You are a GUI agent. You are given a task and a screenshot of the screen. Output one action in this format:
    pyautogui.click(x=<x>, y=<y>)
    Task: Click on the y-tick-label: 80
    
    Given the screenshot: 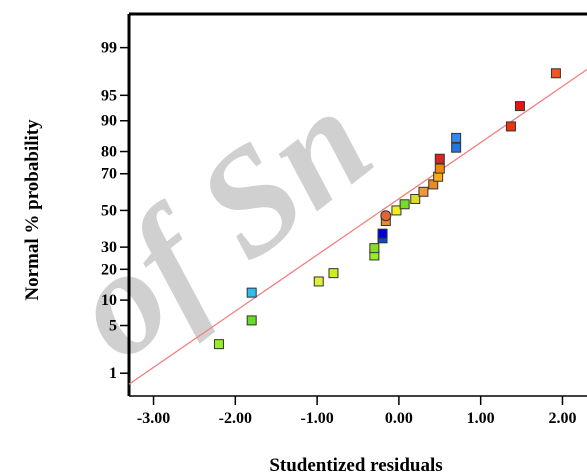 What is the action you would take?
    pyautogui.click(x=109, y=152)
    